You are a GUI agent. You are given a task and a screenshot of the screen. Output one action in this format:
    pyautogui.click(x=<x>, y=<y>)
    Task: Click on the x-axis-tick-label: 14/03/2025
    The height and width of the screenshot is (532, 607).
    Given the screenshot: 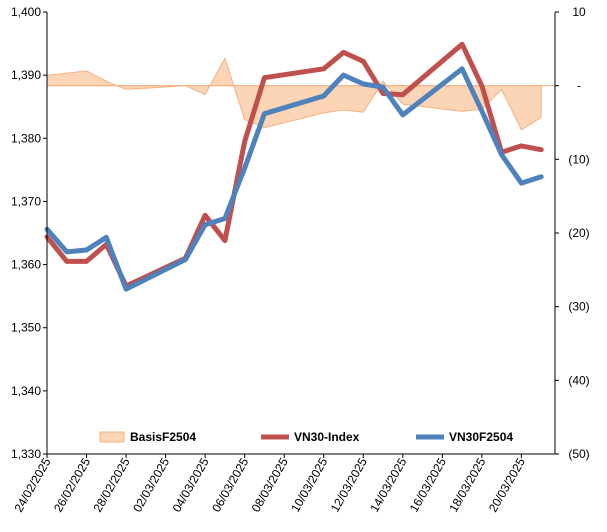 What is the action you would take?
    pyautogui.click(x=388, y=484)
    